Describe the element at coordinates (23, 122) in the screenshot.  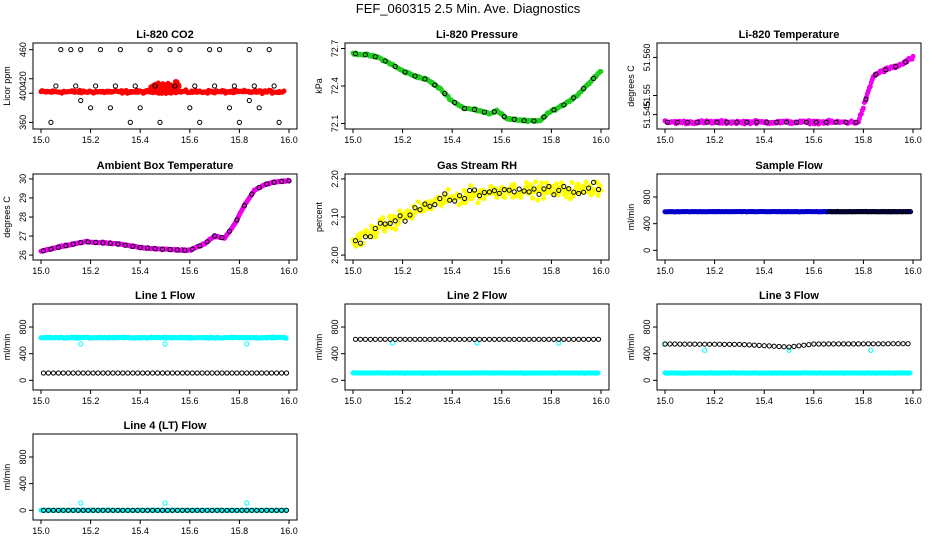
I see `y-tick-label: 360` at that location.